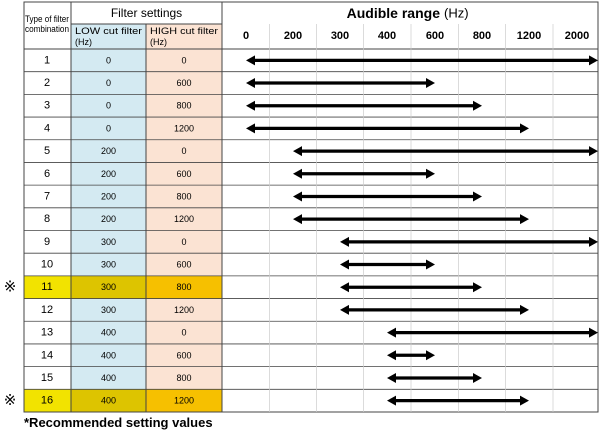 This screenshot has height=434, width=600. I want to click on recommended-low-bg, so click(108, 400).